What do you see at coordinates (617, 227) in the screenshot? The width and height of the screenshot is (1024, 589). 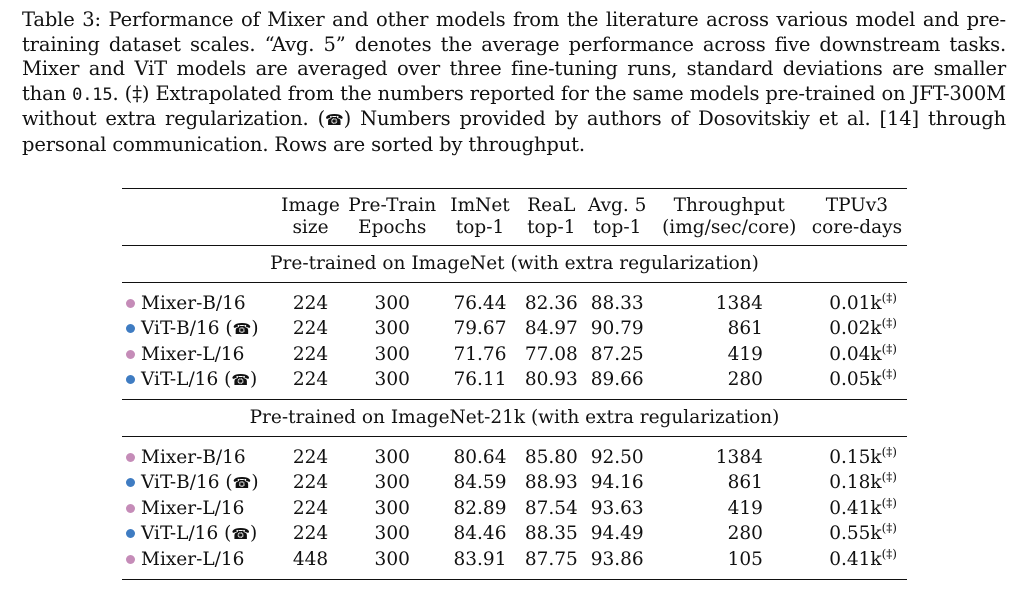 I see `header-avg5-top1-line2: top-1` at bounding box center [617, 227].